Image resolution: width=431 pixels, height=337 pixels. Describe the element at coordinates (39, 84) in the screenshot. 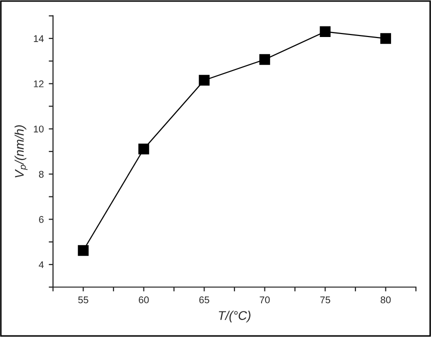

I see `y-tick-label: 12` at that location.